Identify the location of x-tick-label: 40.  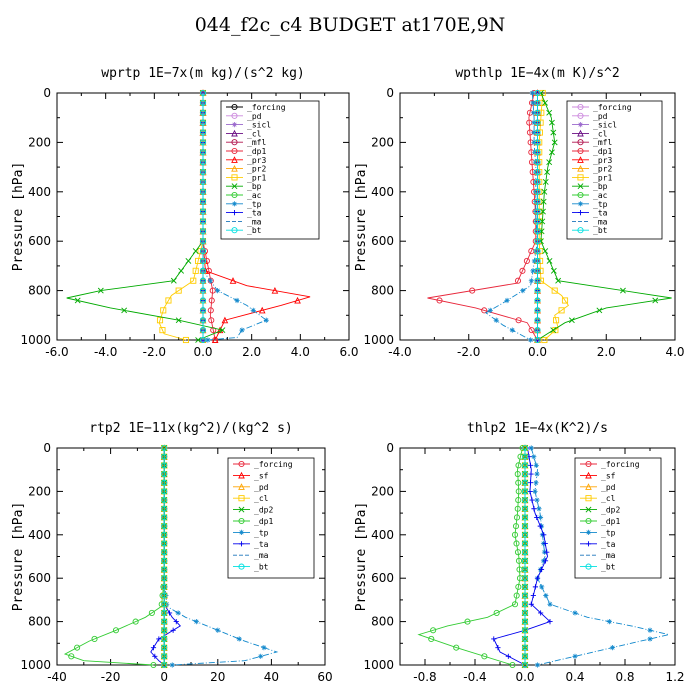
(271, 677).